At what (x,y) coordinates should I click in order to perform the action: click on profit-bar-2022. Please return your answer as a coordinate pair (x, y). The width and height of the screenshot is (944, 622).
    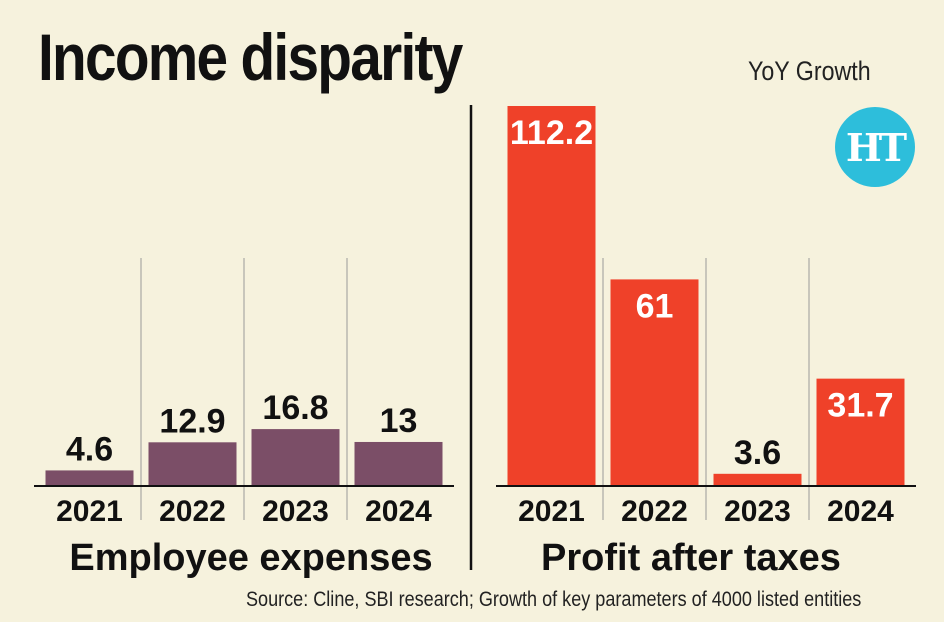
    Looking at the image, I should click on (654, 382).